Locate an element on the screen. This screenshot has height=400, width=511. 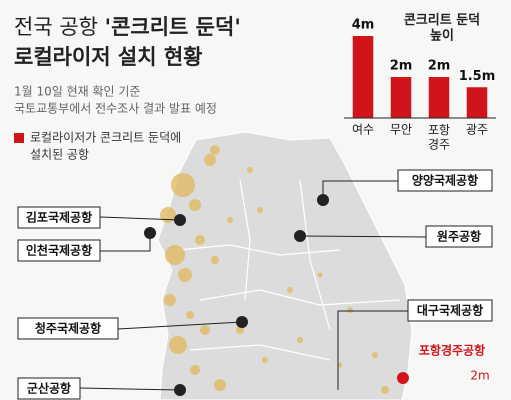
airport-label: 대구국제공항 is located at coordinates (450, 310).